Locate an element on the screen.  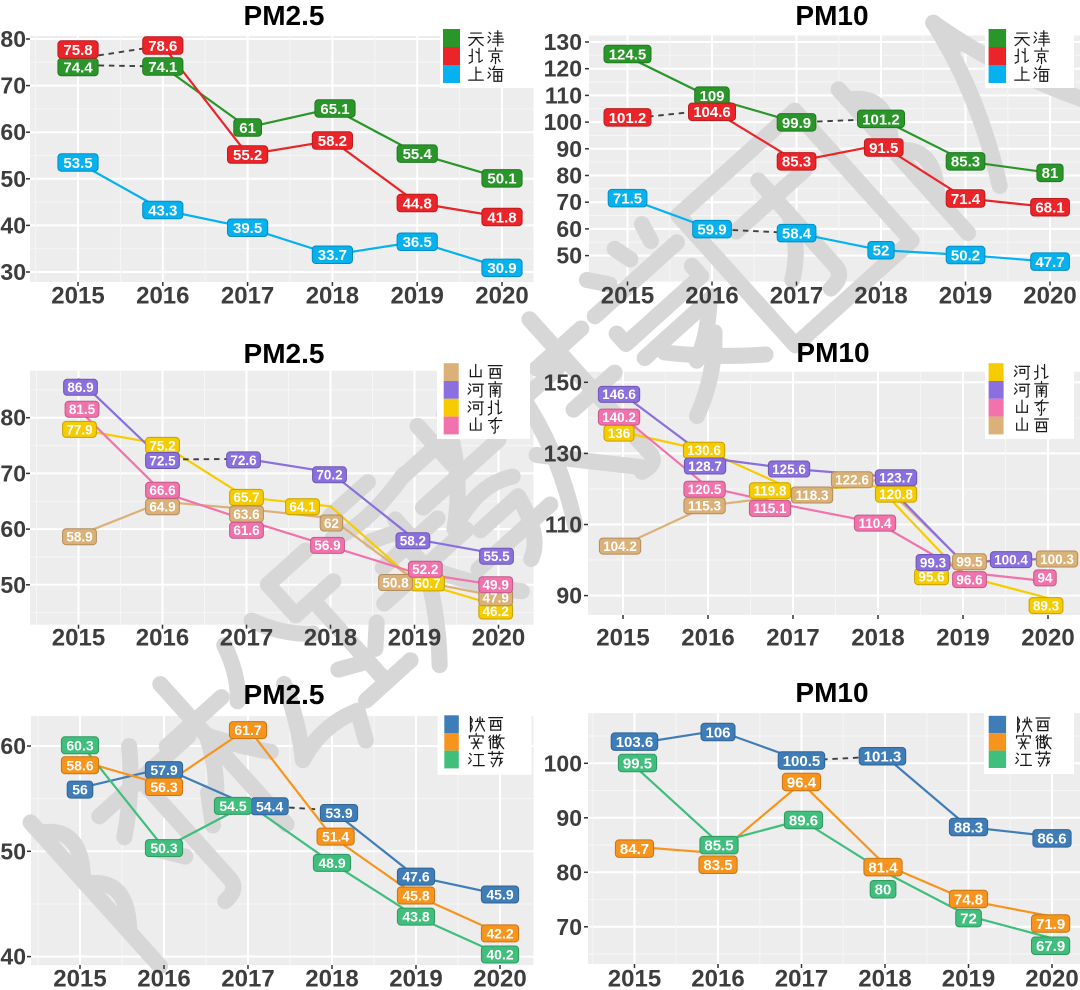
svg-text: 45.9 is located at coordinates (499, 895).